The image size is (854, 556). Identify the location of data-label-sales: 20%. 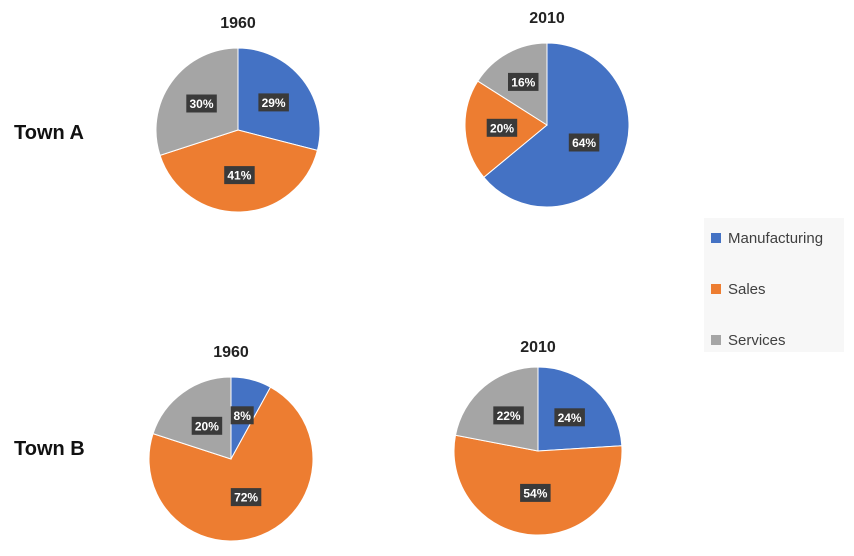
(502, 128).